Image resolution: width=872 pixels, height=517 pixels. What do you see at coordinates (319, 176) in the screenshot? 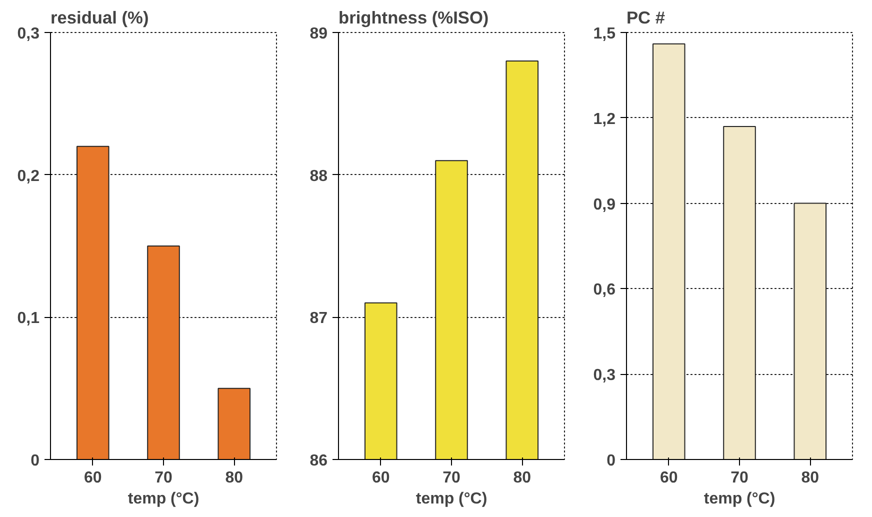
I see `y-tick-label: 88` at bounding box center [319, 176].